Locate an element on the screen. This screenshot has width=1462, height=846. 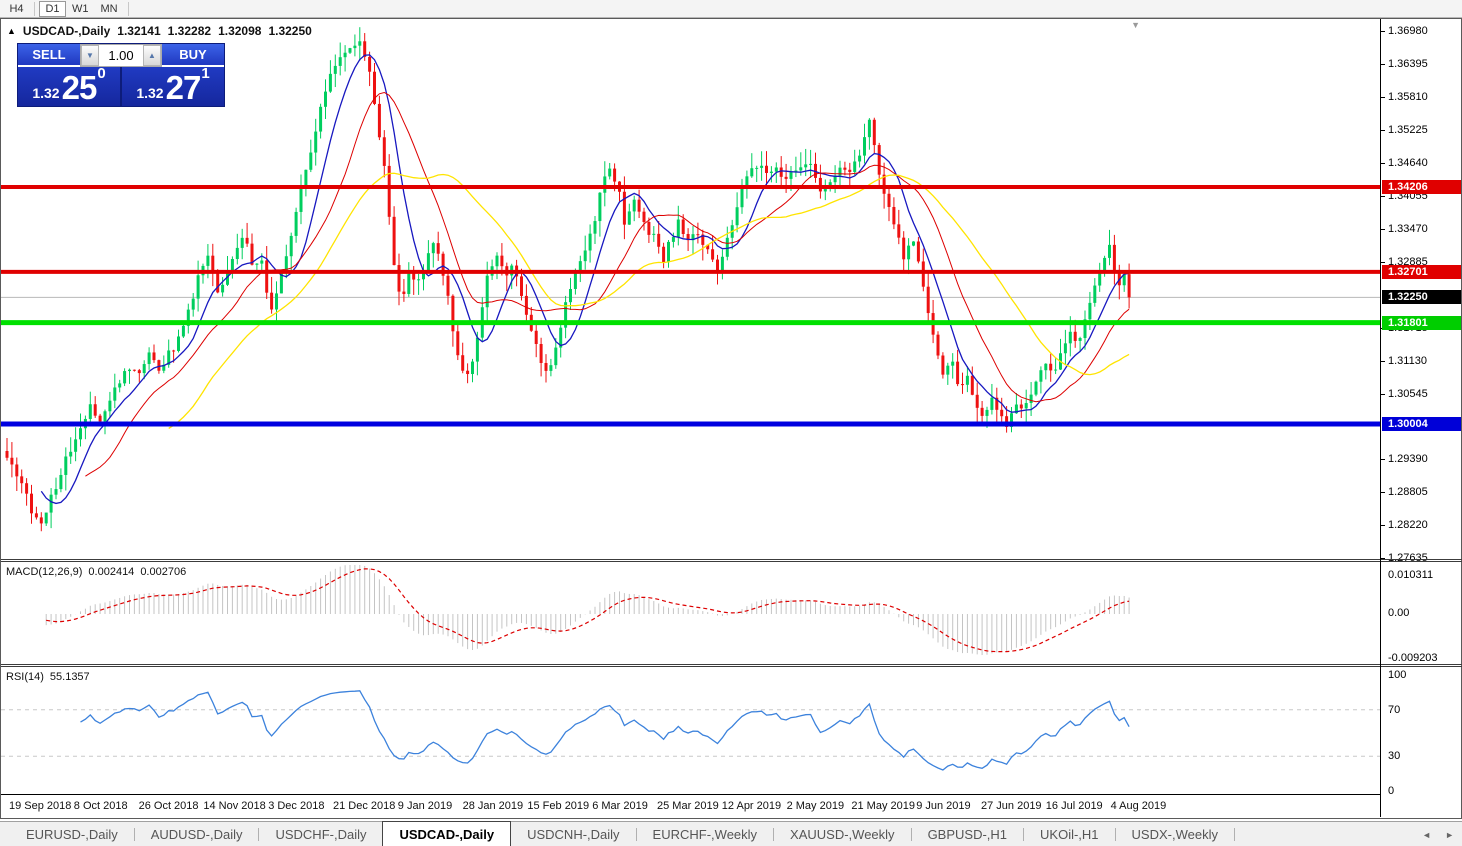
tab-usdcad-daily: USDCAD-,Daily is located at coordinates (447, 833).